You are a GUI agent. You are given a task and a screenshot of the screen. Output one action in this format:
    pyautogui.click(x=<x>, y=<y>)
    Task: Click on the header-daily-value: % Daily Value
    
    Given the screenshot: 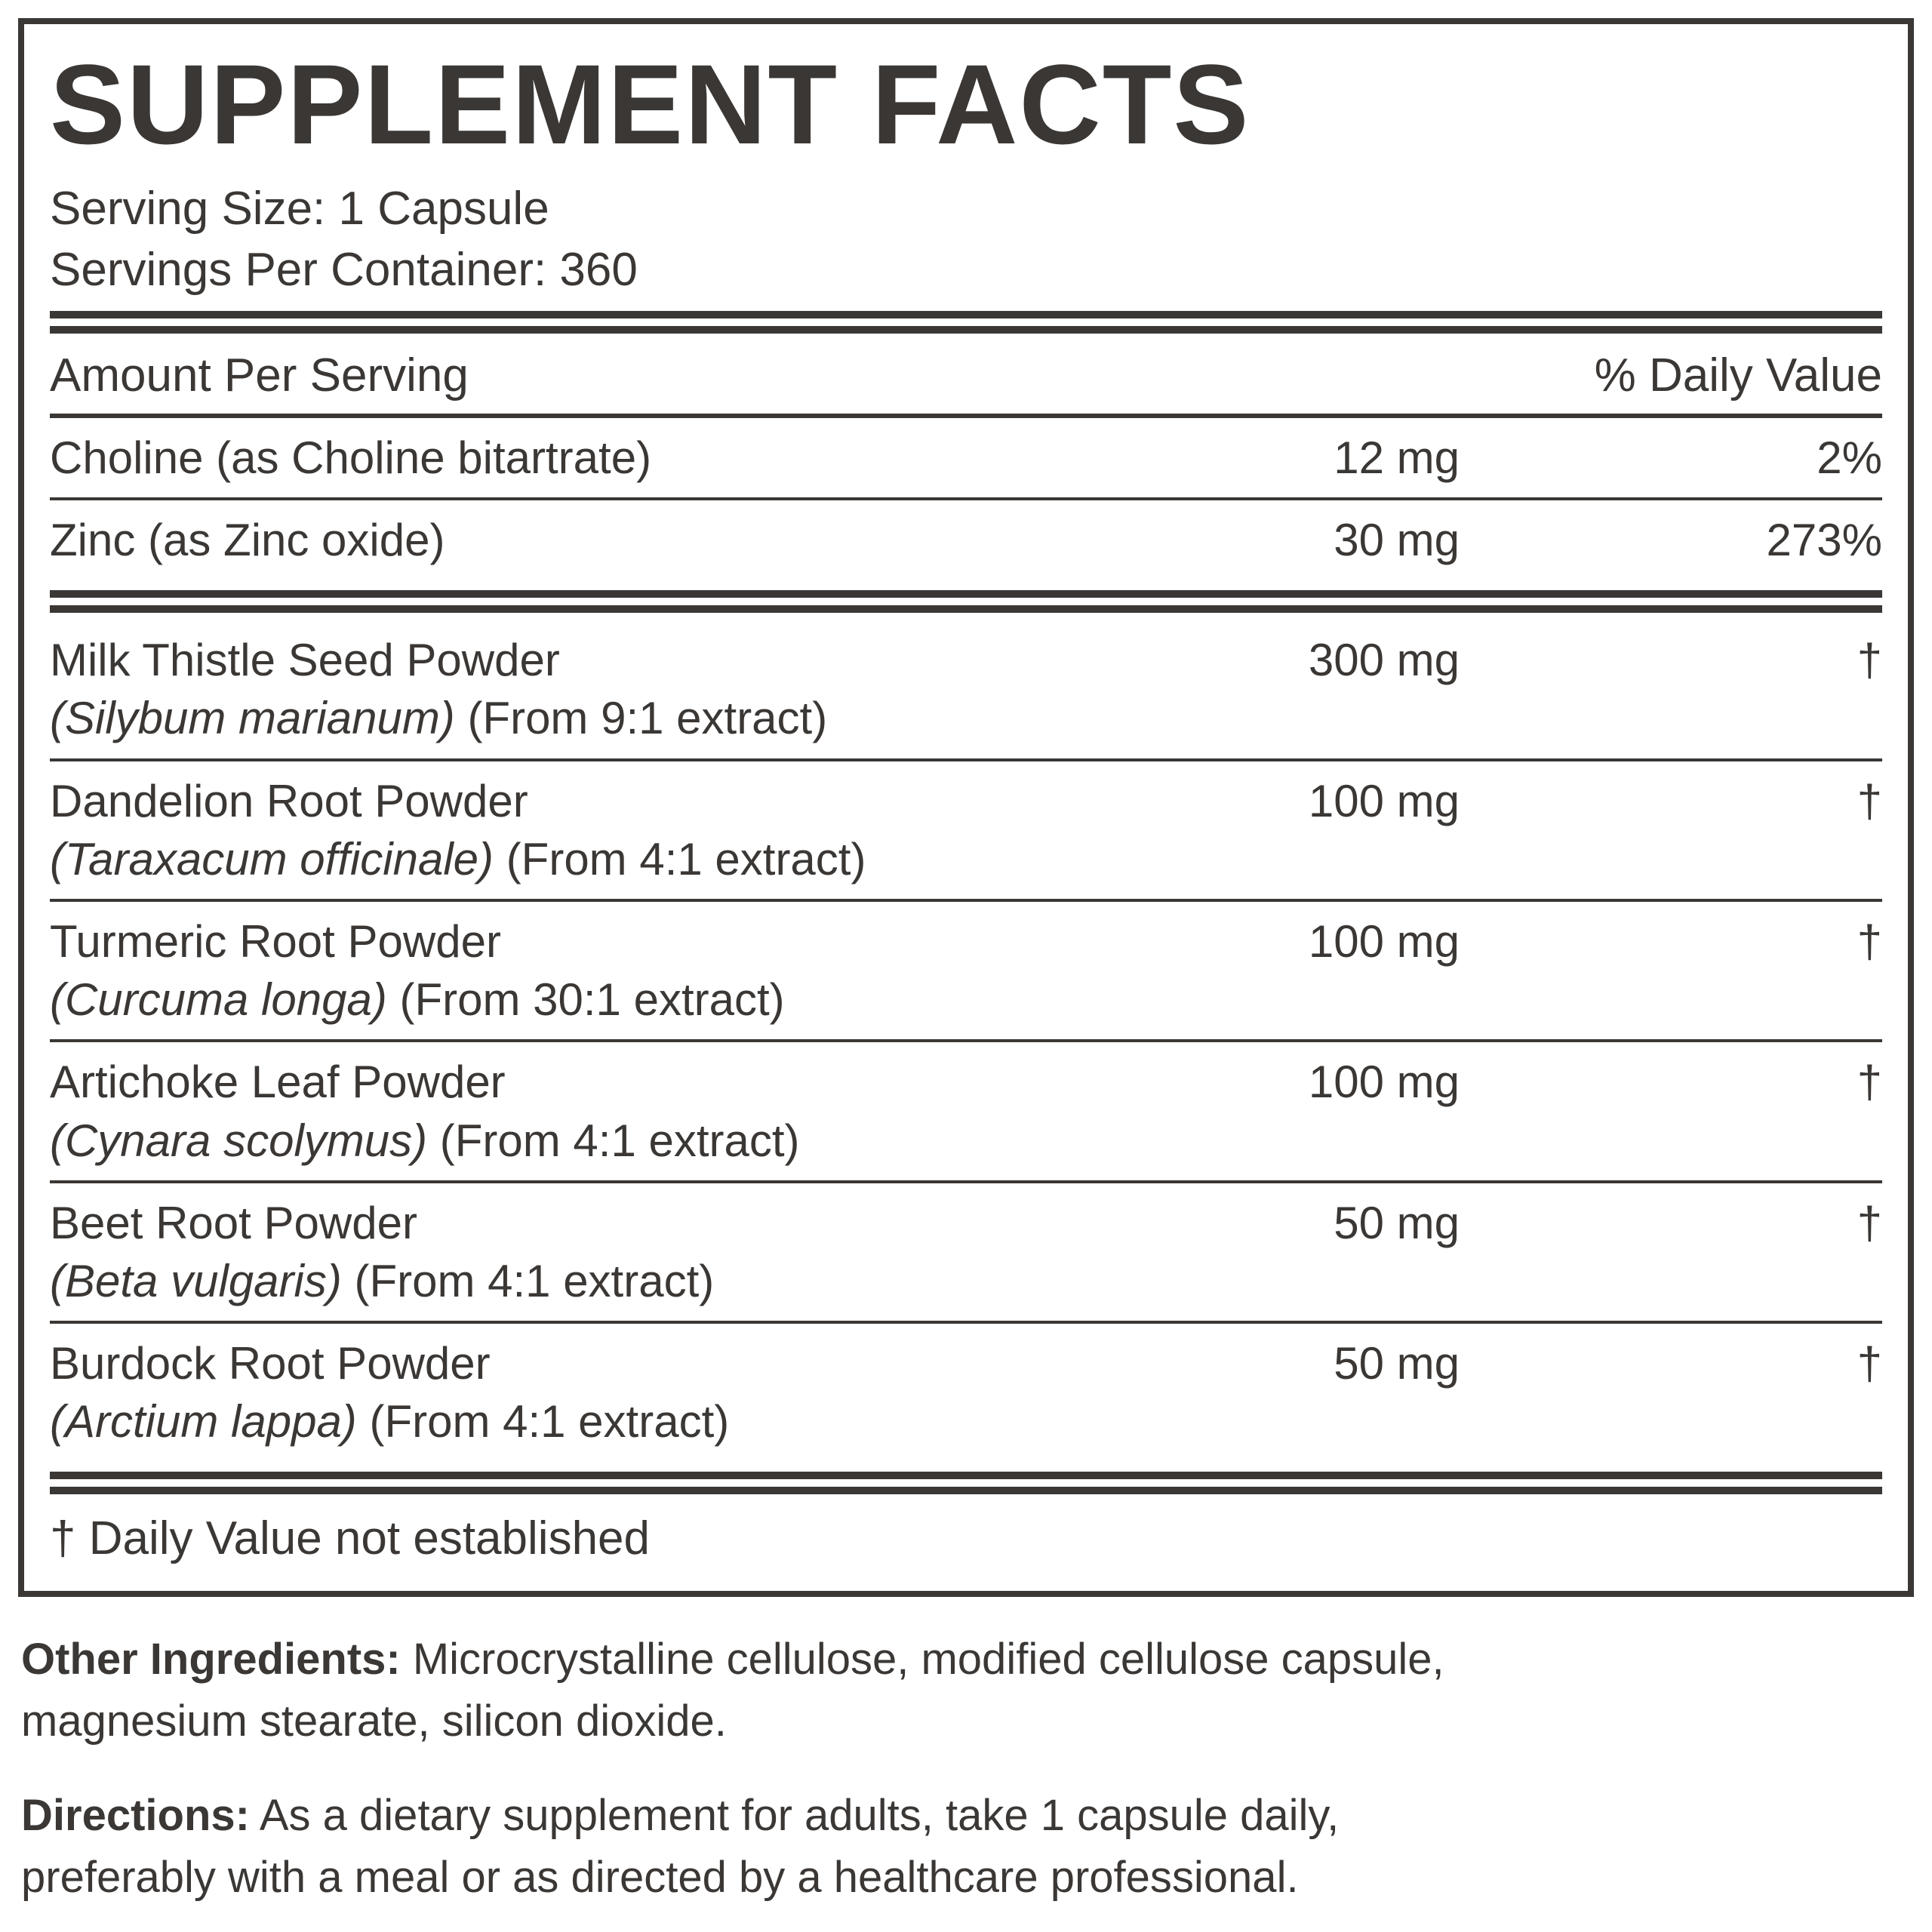 What is the action you would take?
    pyautogui.click(x=1738, y=375)
    